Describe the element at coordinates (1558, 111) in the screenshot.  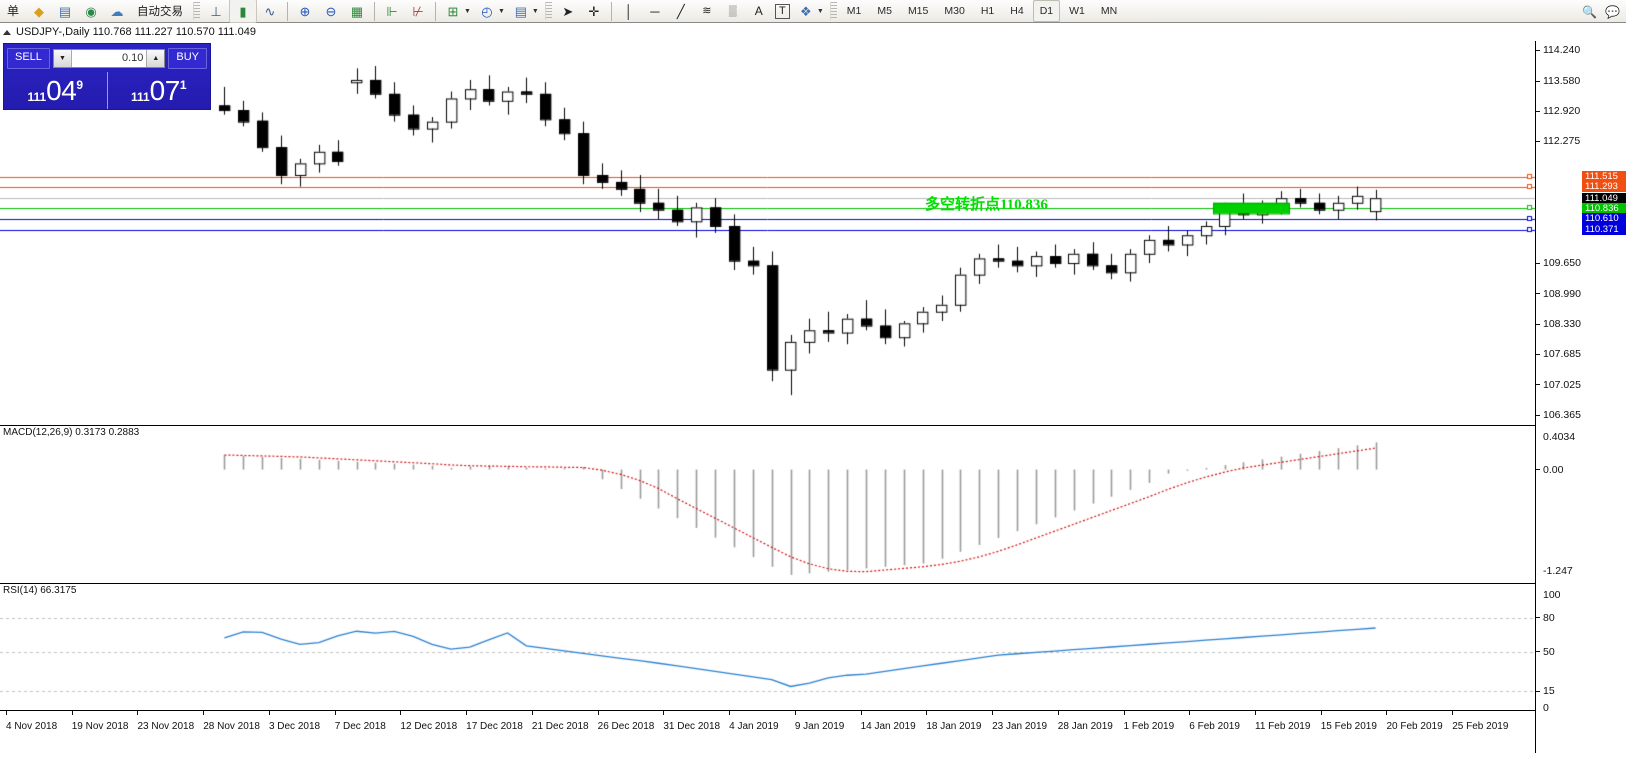
I see `price-tick: 112.920` at that location.